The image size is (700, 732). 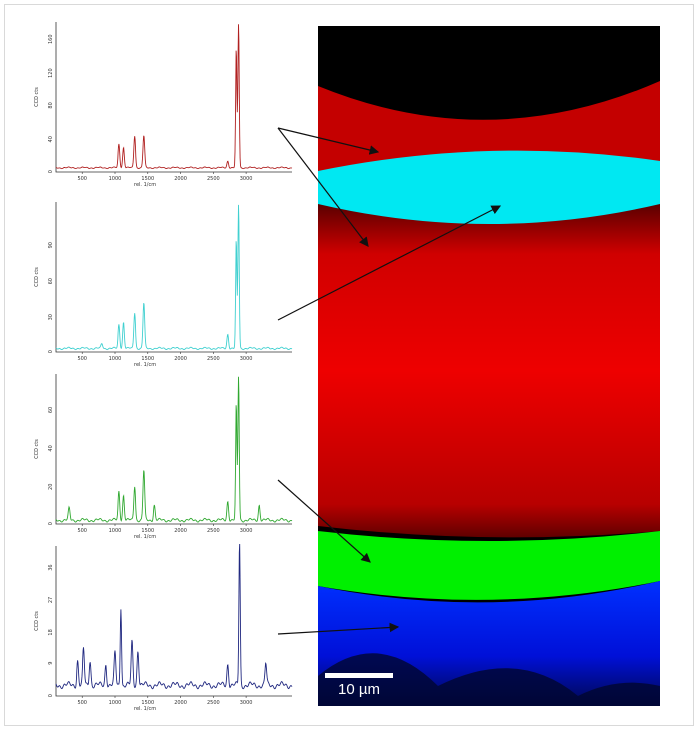 I want to click on arrow-red-top, so click(x=328, y=141).